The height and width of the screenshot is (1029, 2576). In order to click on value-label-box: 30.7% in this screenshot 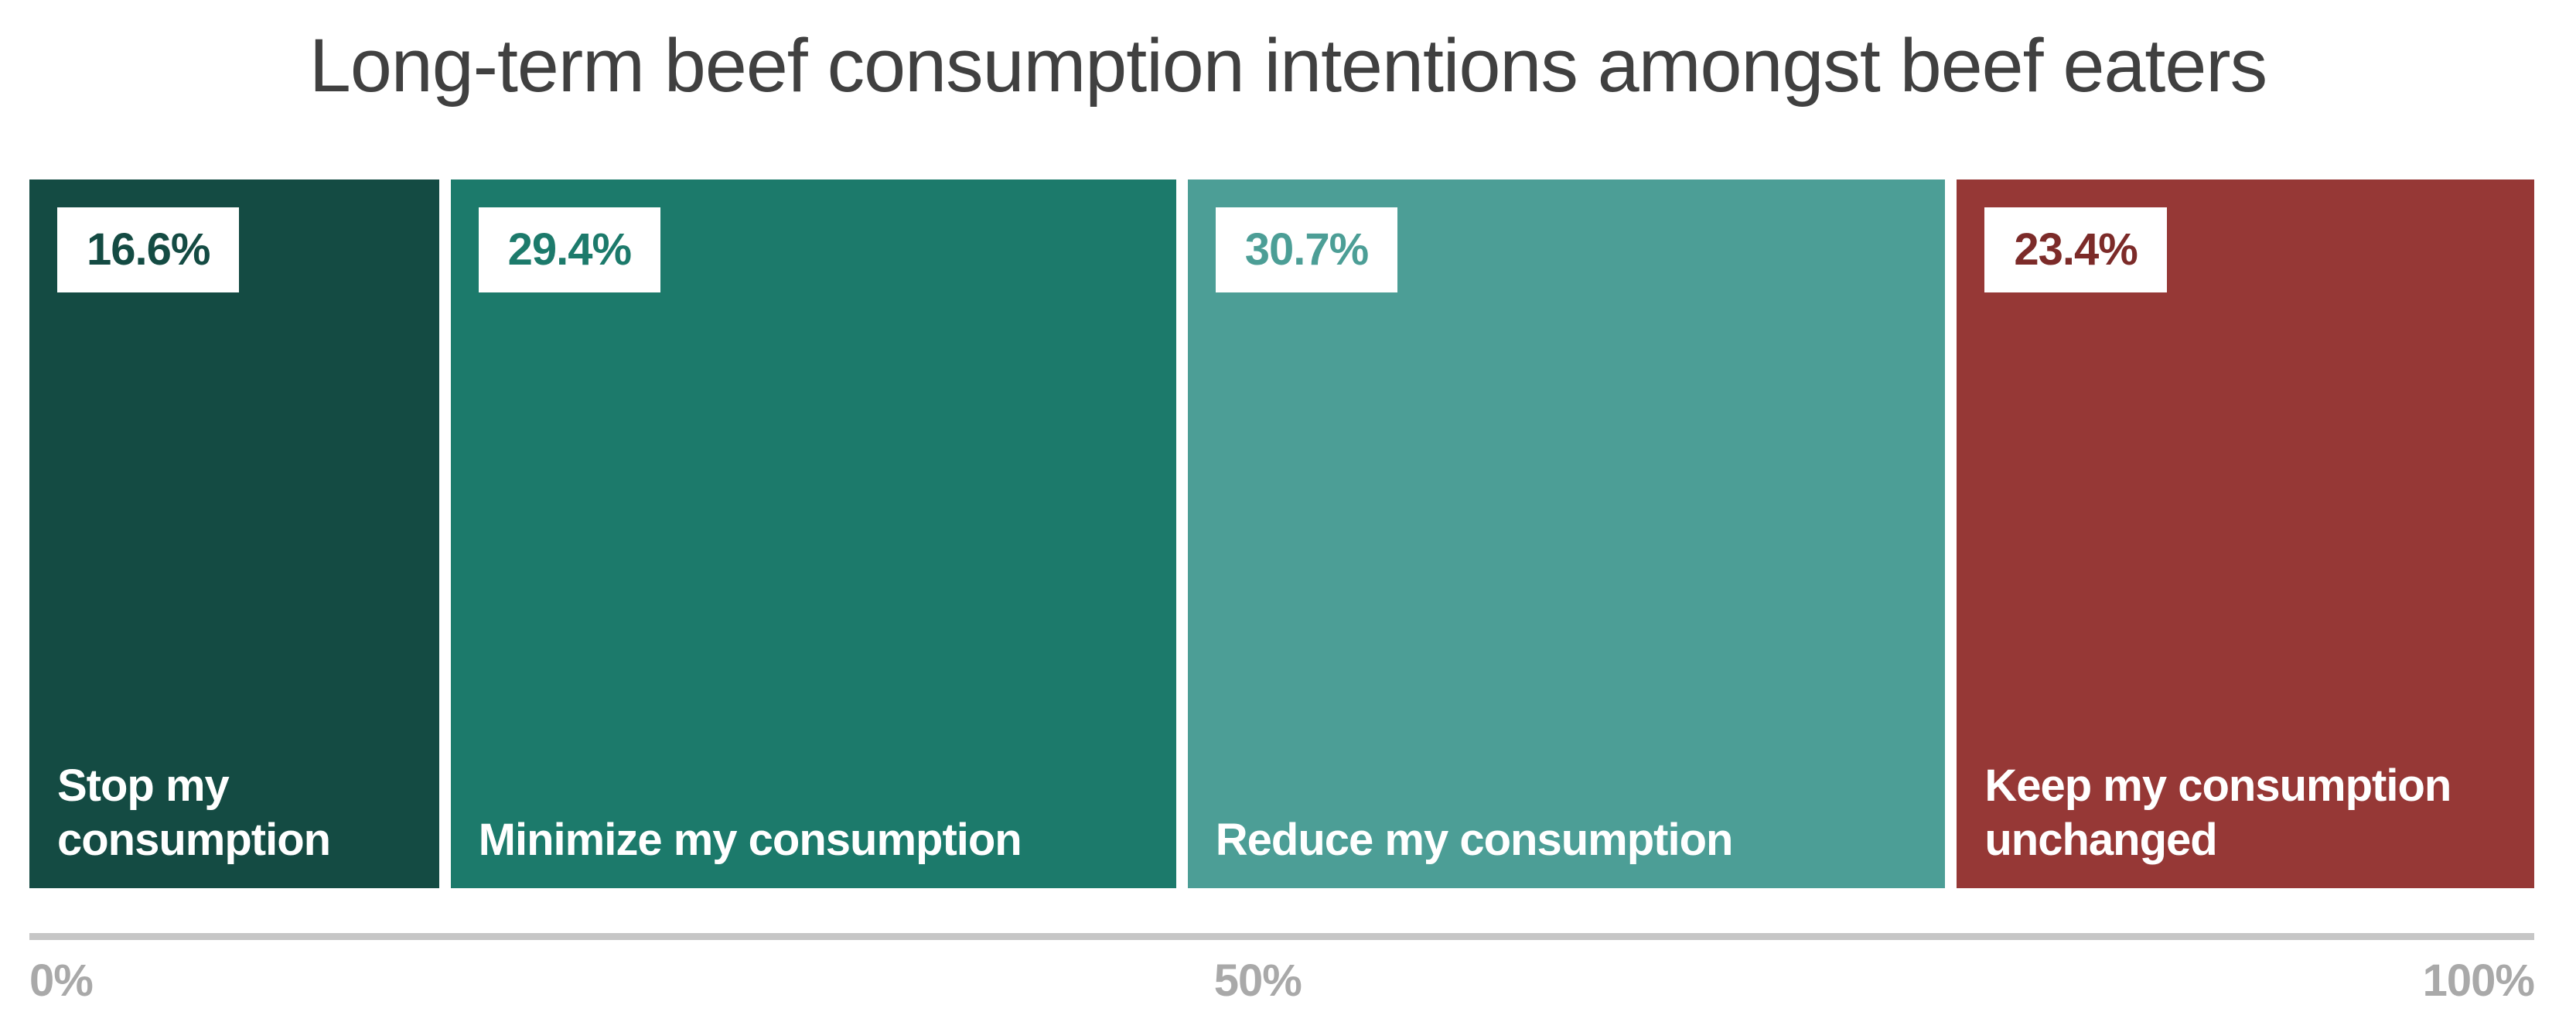, I will do `click(1307, 249)`.